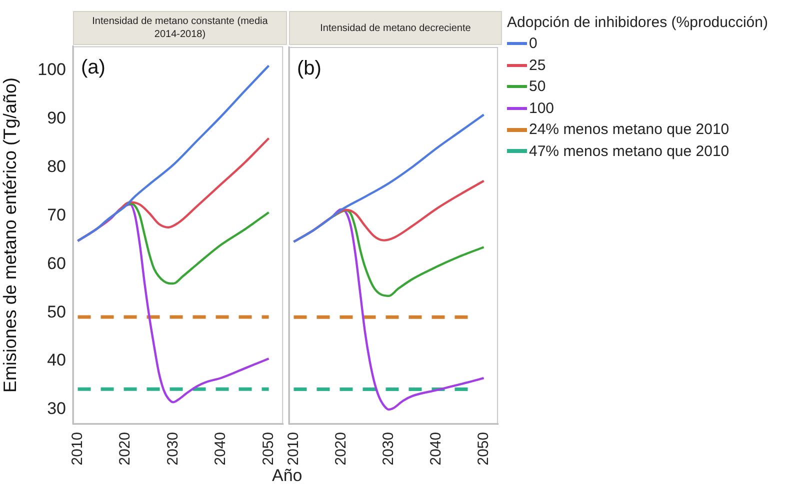  What do you see at coordinates (629, 151) in the screenshot?
I see `legend-label: 47% menos metano que 2010` at bounding box center [629, 151].